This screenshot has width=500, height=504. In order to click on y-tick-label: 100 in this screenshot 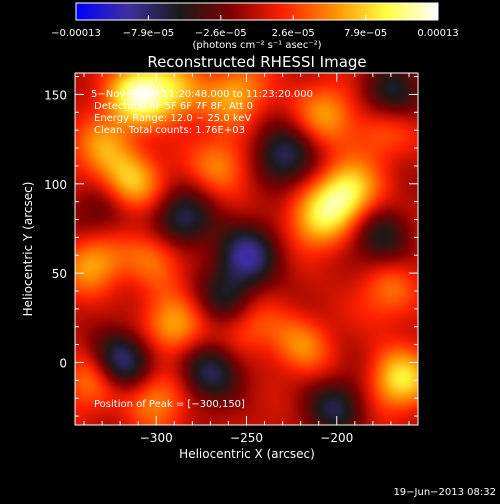, I will do `click(55, 185)`.